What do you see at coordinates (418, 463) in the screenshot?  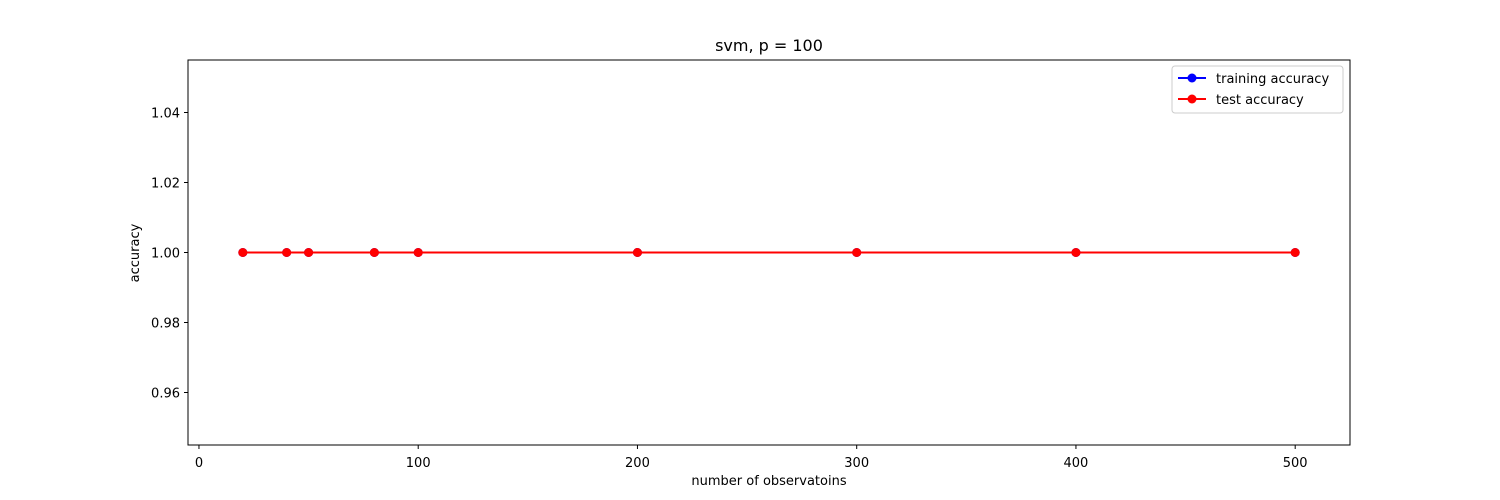 I see `x-tick-label: 100` at bounding box center [418, 463].